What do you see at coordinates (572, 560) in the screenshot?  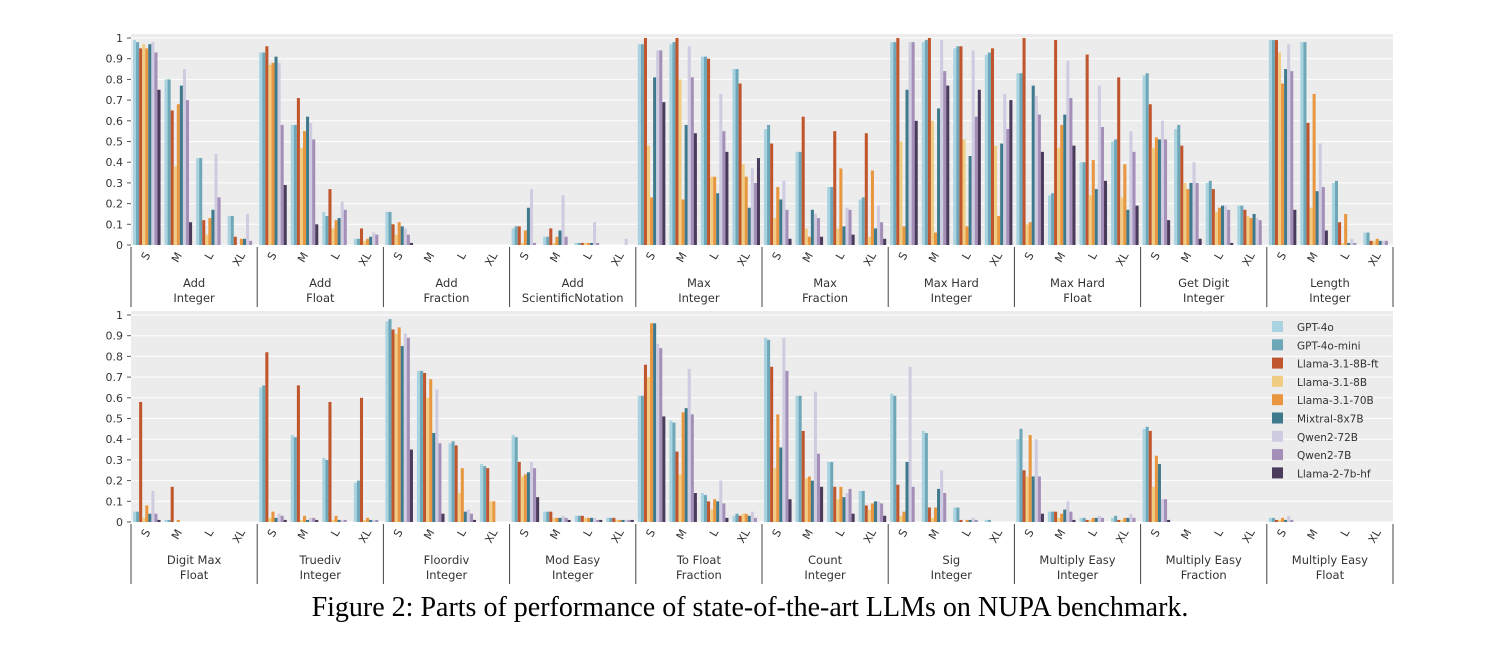 I see `group-label-task: Mod Easy` at bounding box center [572, 560].